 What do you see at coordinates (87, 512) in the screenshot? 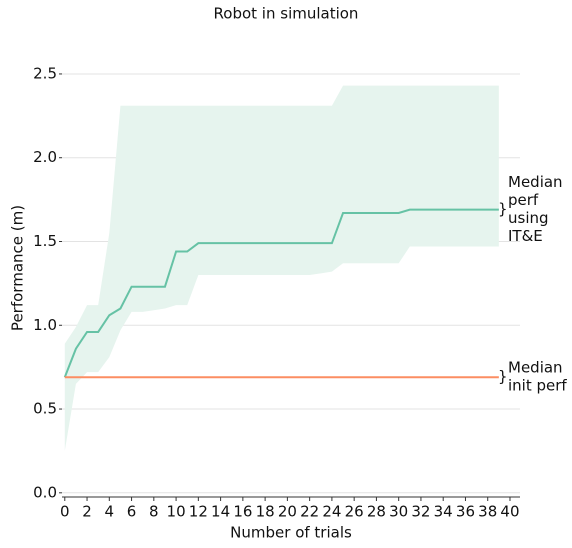
I see `x-tick-label: 2` at bounding box center [87, 512].